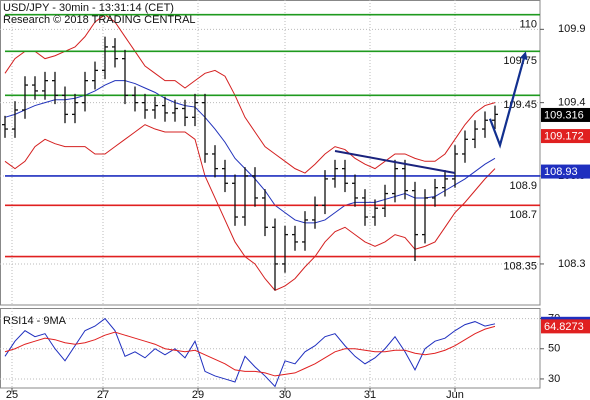 Image resolution: width=590 pixels, height=400 pixels. I want to click on value-tag-label: 109.316, so click(564, 115).